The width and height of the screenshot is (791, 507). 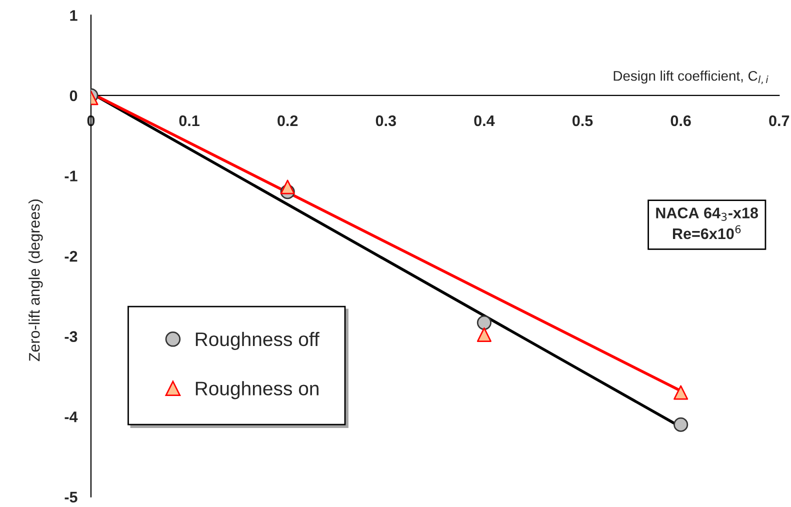 I want to click on y-tick-label: -2, so click(x=71, y=256).